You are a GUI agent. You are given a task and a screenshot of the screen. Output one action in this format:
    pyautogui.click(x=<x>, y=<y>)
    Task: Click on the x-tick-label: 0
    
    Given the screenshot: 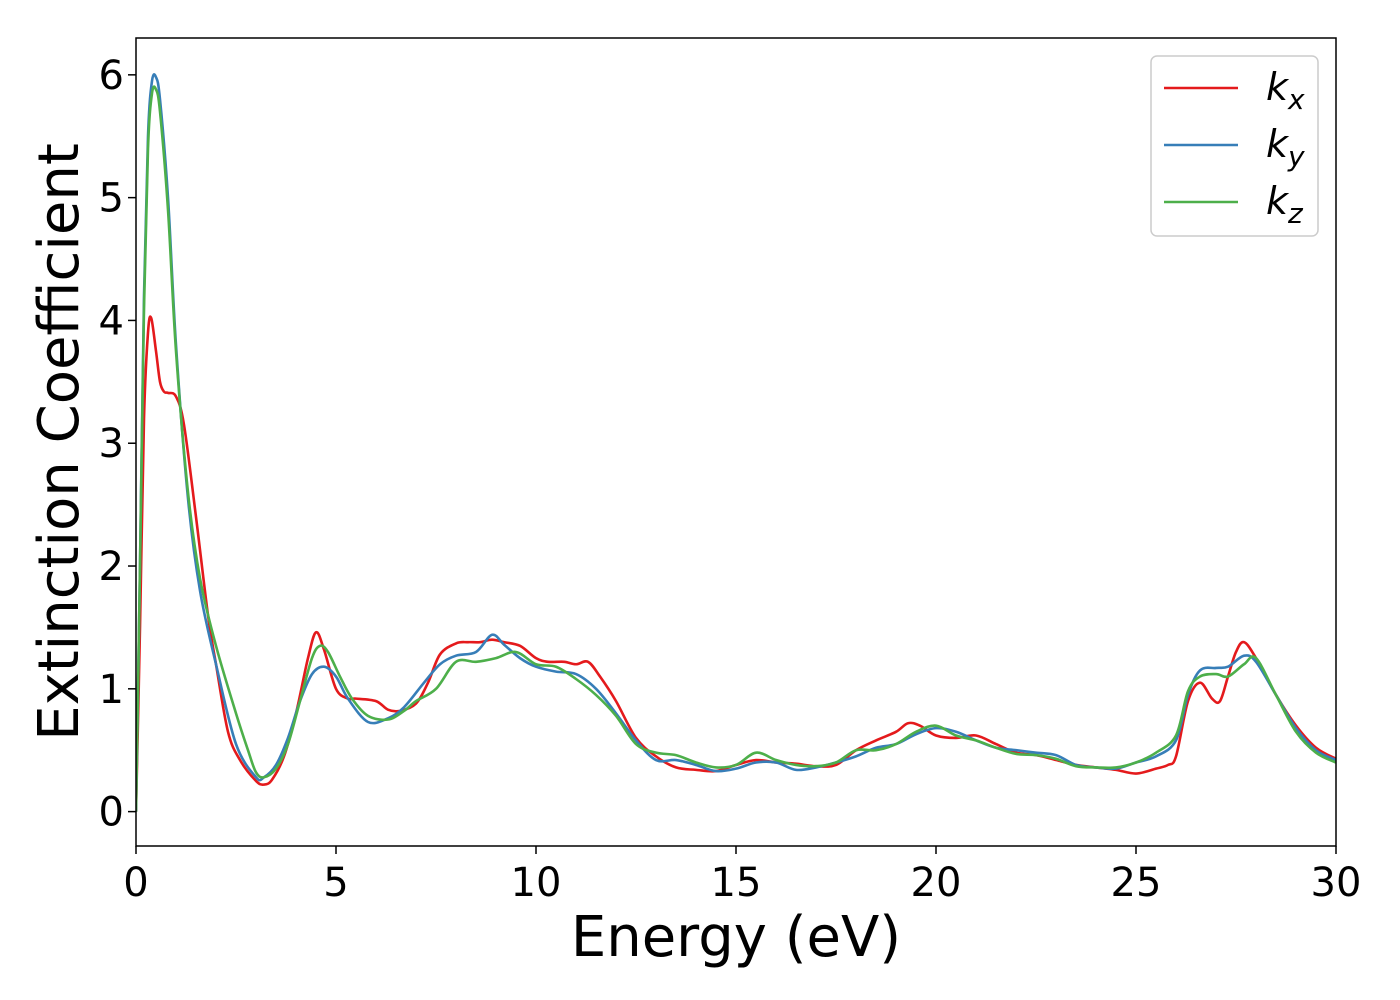 What is the action you would take?
    pyautogui.click(x=135, y=883)
    